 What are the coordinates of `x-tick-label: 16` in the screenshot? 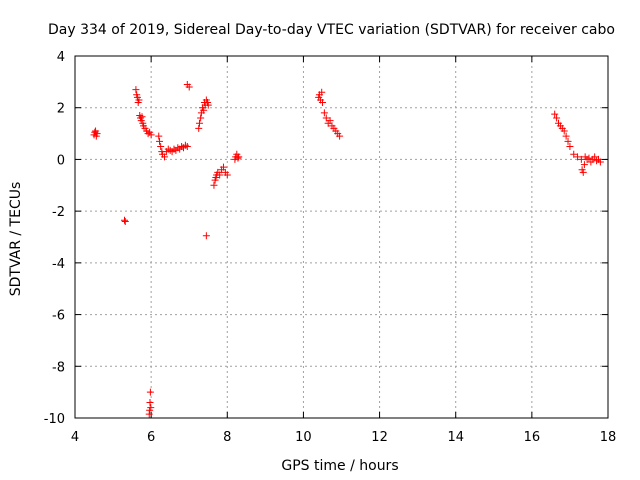 It's located at (532, 437).